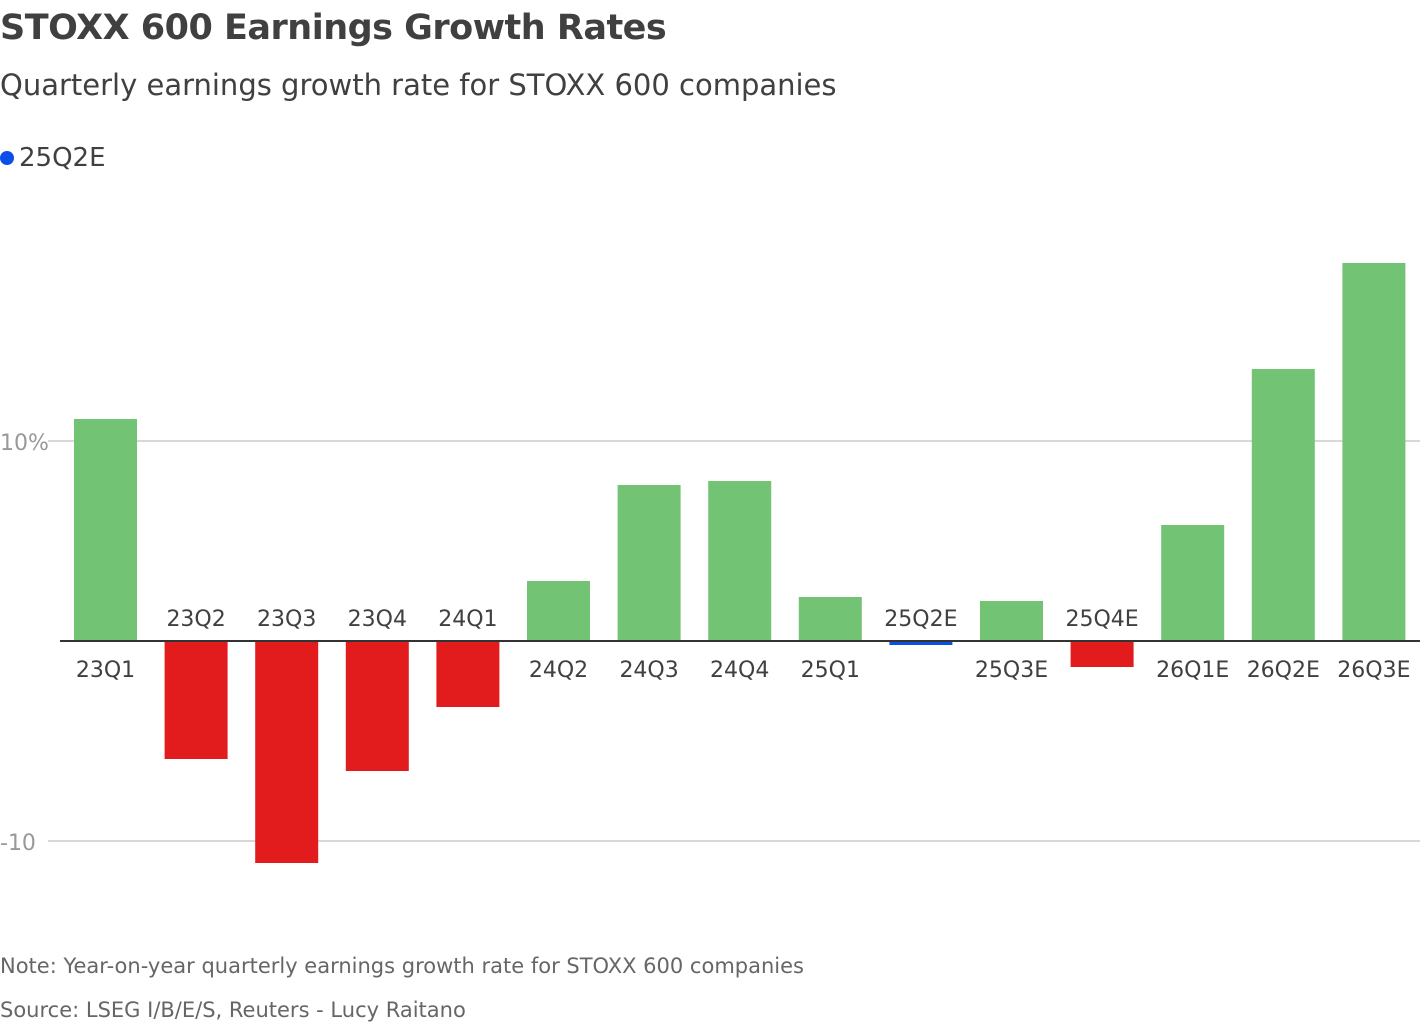  Describe the element at coordinates (558, 670) in the screenshot. I see `x-tick-label: 24Q2` at that location.